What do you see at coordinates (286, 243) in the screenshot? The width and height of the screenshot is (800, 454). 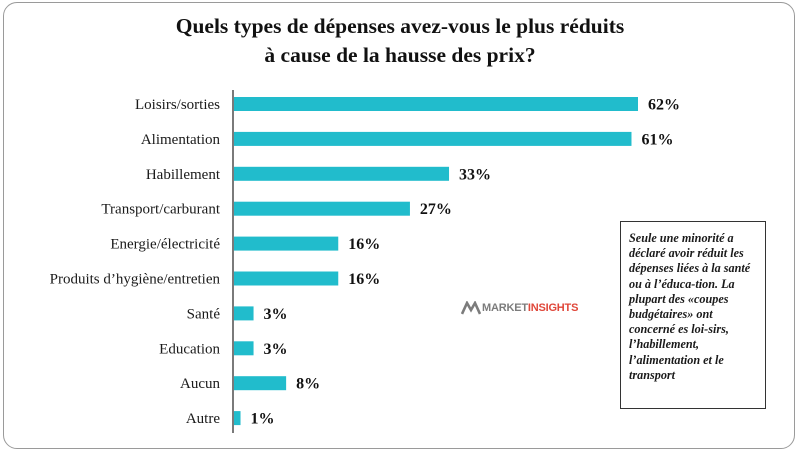 I see `bar-energie-e-lectricite` at bounding box center [286, 243].